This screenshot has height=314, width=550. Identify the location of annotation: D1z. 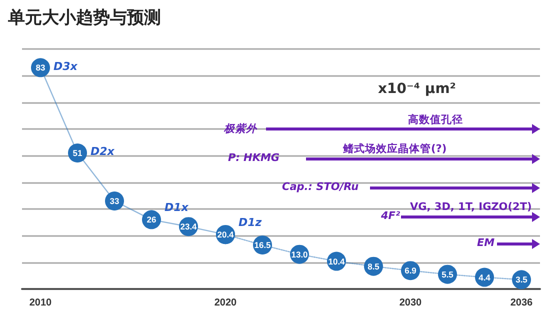
(250, 222).